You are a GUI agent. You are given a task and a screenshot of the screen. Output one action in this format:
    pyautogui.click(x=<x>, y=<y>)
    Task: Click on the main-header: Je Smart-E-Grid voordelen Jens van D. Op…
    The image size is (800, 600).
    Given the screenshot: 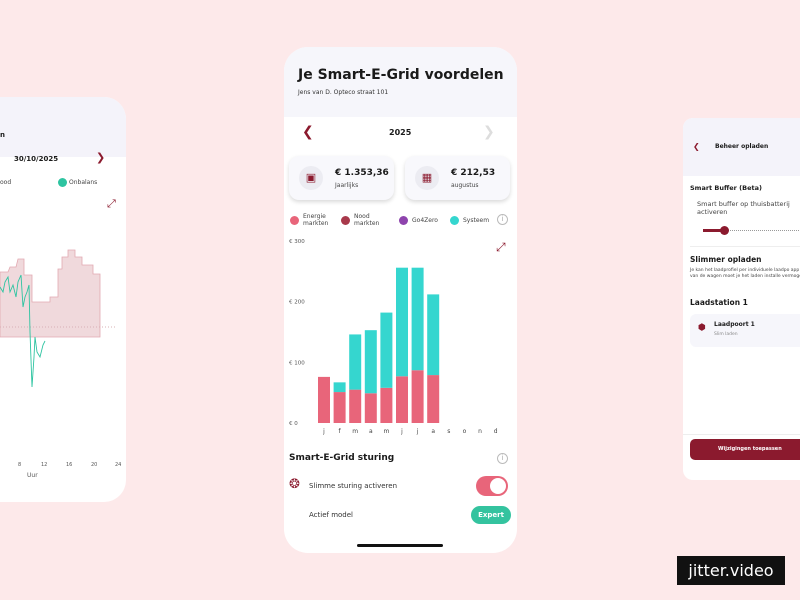 What is the action you would take?
    pyautogui.click(x=400, y=82)
    